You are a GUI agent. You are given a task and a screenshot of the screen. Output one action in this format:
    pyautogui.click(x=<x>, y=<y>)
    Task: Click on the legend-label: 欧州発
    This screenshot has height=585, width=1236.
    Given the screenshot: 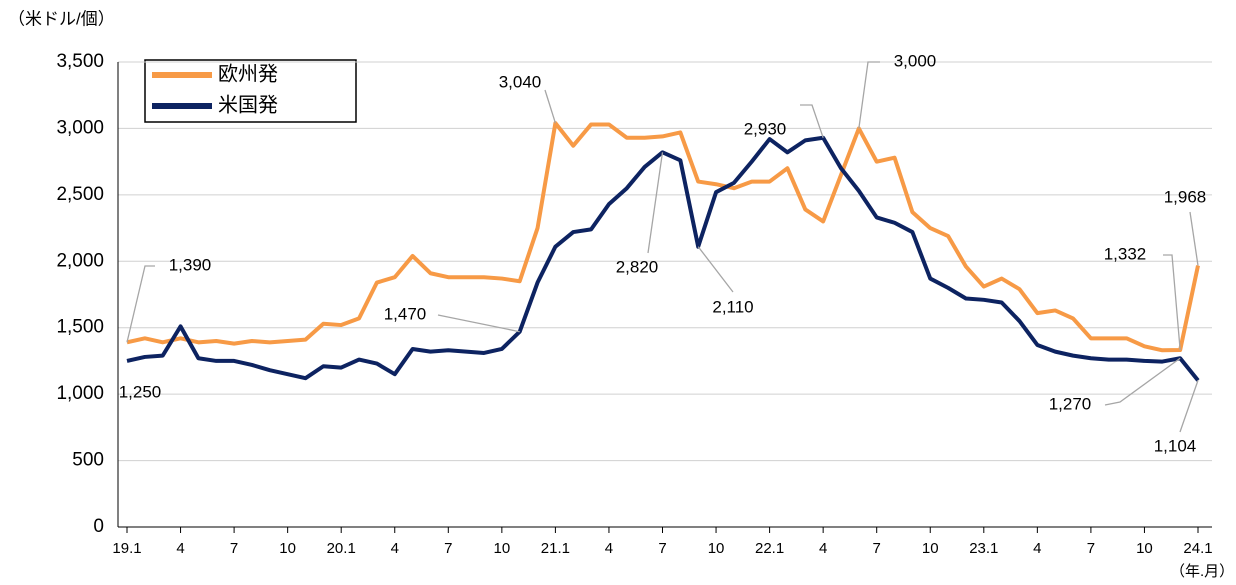 What is the action you would take?
    pyautogui.click(x=248, y=73)
    